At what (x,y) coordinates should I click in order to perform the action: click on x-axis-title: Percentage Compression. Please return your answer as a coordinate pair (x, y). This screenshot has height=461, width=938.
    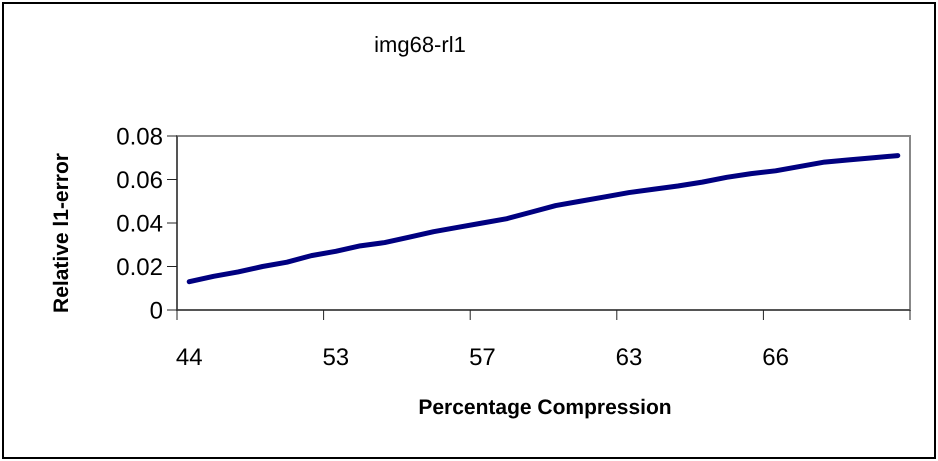
    Looking at the image, I should click on (545, 407).